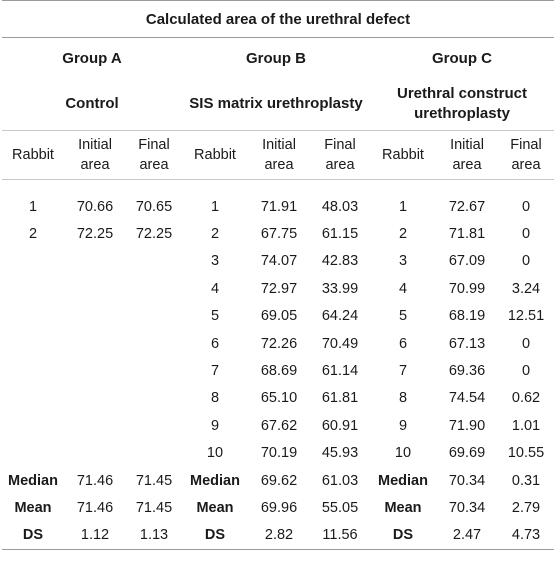 The image size is (556, 561). I want to click on group-c-final-area-cell: 0.62, so click(526, 398).